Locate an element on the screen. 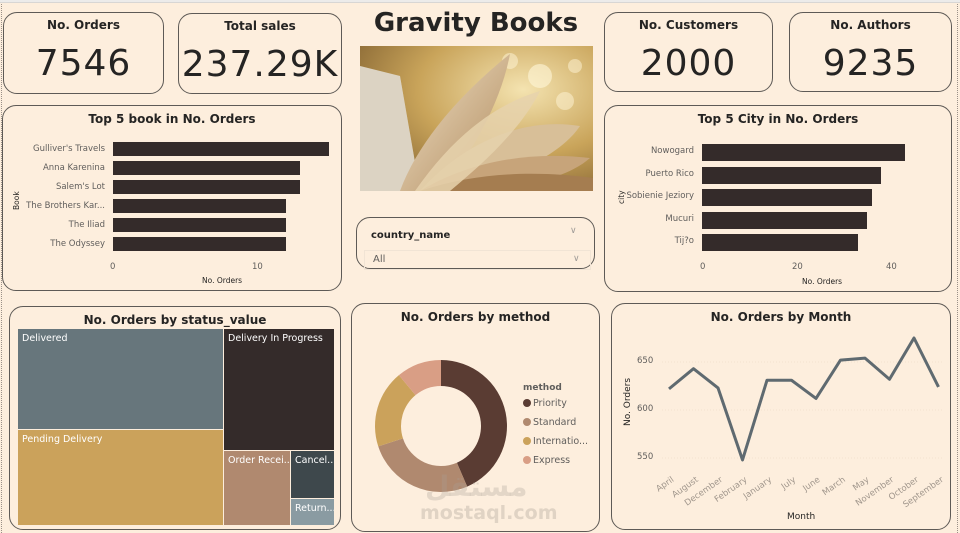 This screenshot has height=533, width=960. kpi-title: No. Authors is located at coordinates (870, 25).